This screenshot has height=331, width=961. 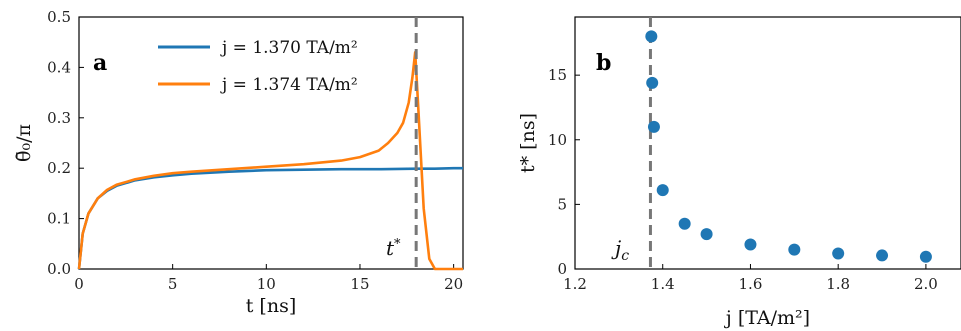 I want to click on x-tick-label: 2.0, so click(x=926, y=284).